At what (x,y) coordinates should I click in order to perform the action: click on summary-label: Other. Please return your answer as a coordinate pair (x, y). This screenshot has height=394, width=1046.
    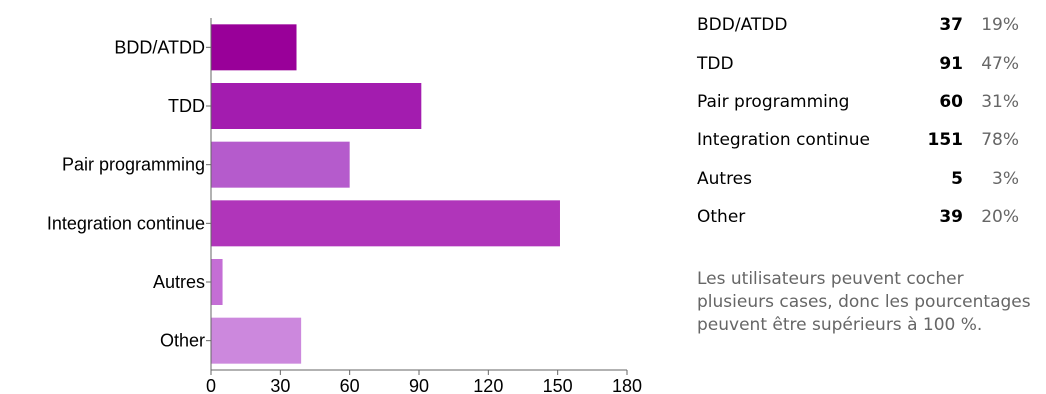
    Looking at the image, I should click on (721, 217).